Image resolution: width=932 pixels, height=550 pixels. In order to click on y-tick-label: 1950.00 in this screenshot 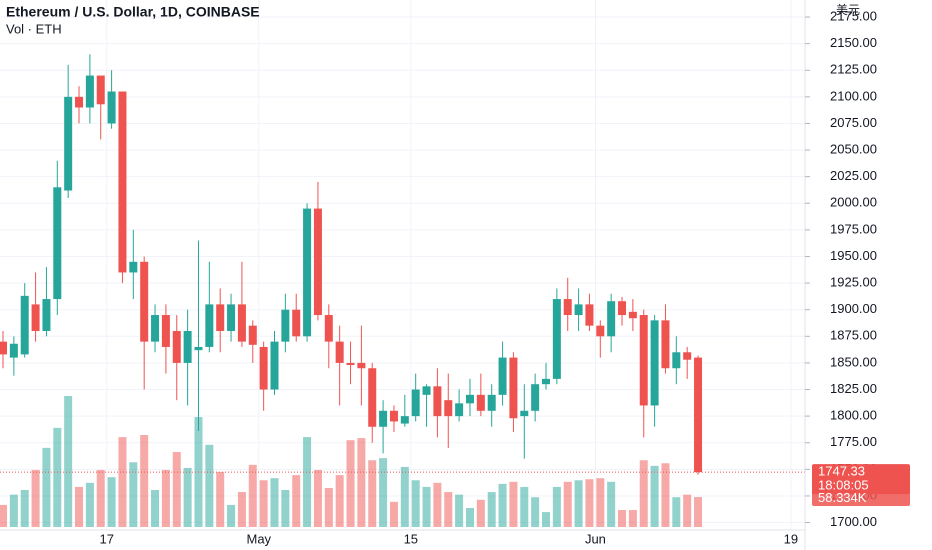, I will do `click(853, 255)`.